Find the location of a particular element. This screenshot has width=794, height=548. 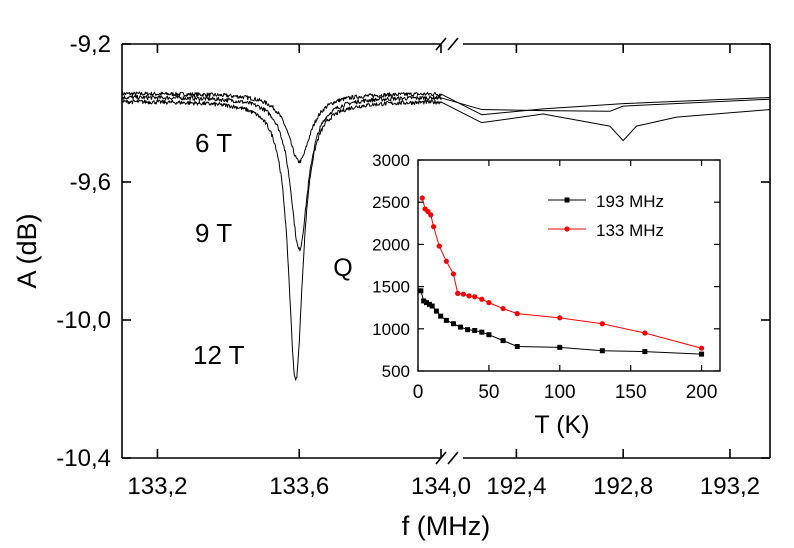

inset-series-group is located at coordinates (561, 276).